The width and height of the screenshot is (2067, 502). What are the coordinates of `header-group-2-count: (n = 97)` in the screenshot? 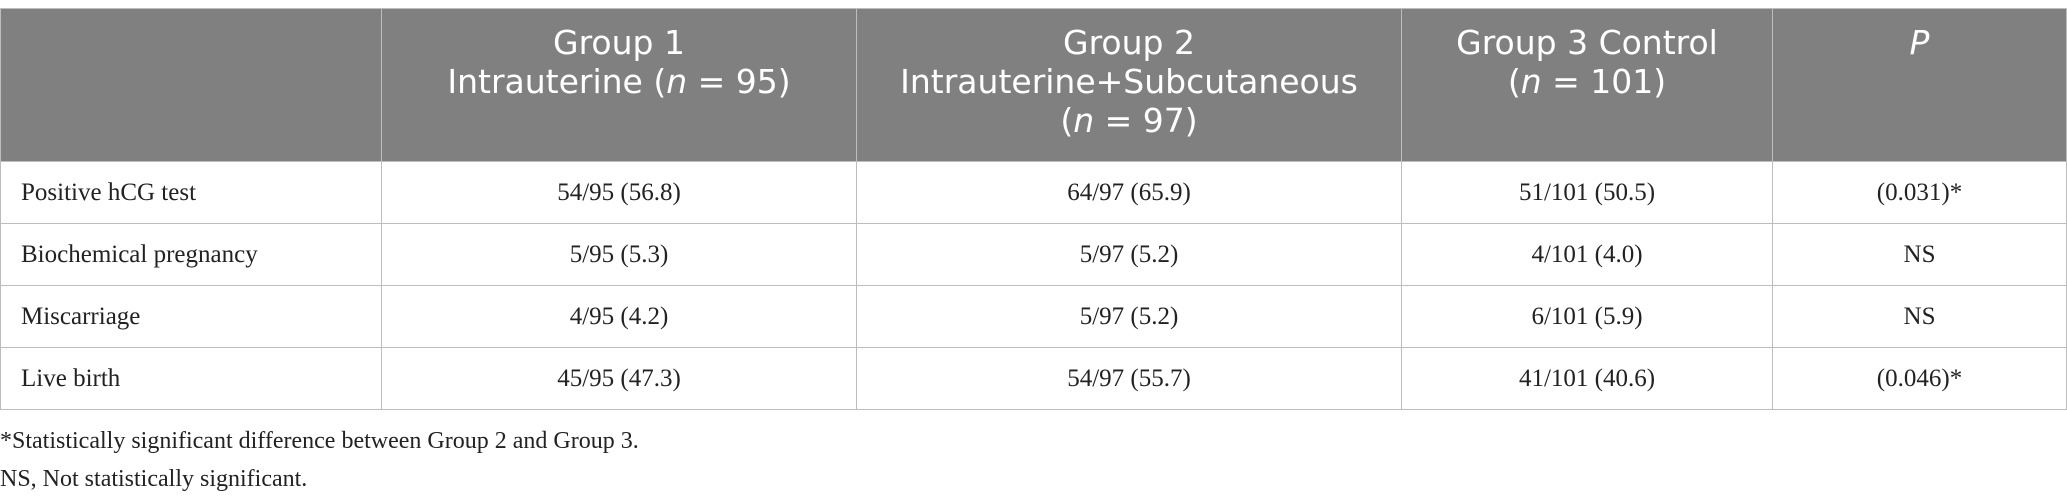 It's located at (1129, 120).